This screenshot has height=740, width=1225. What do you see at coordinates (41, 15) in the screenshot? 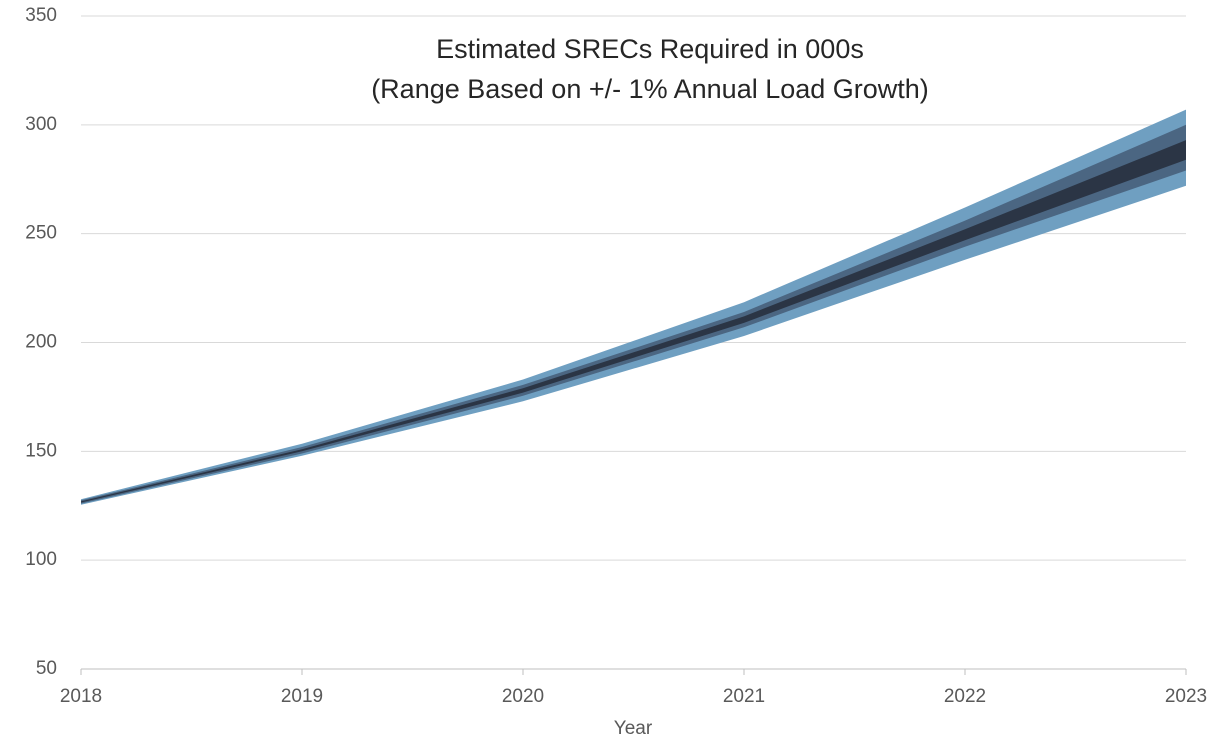
I see `y-tick-label: 350` at bounding box center [41, 15].